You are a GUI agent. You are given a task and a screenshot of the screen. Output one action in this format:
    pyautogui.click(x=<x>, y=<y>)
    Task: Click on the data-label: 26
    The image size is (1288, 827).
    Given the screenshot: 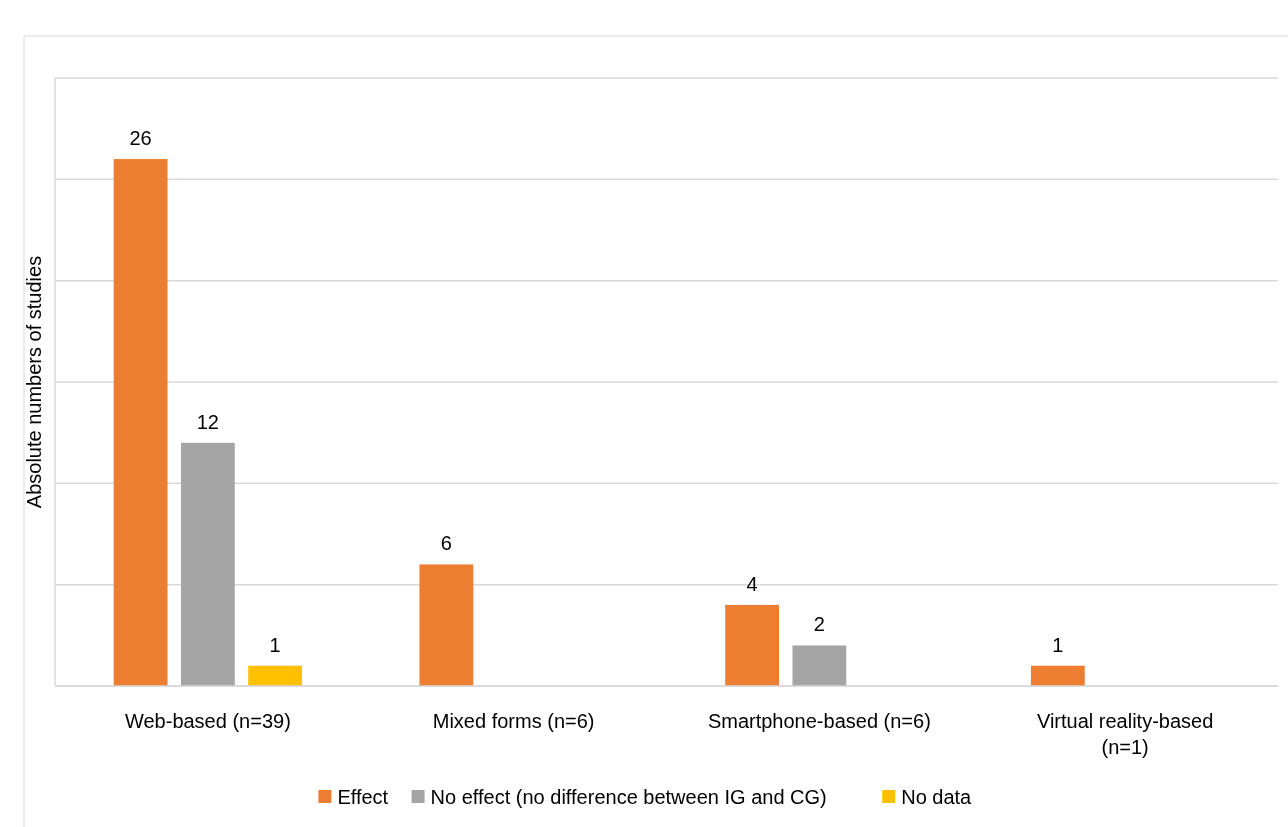 What is the action you would take?
    pyautogui.click(x=140, y=138)
    